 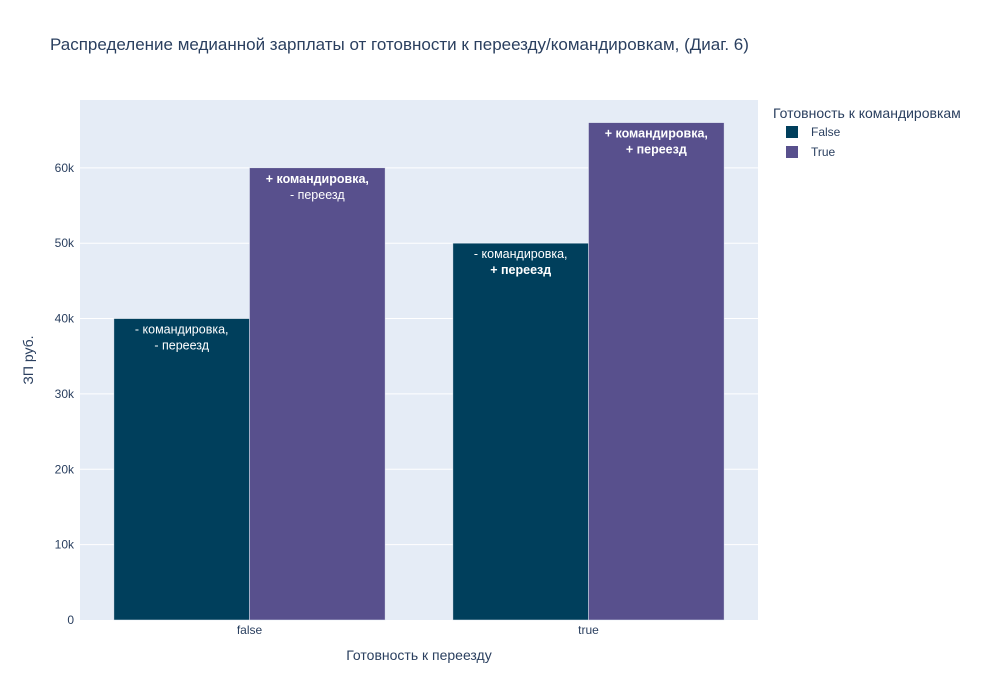 I want to click on bar-true-false, so click(x=318, y=394).